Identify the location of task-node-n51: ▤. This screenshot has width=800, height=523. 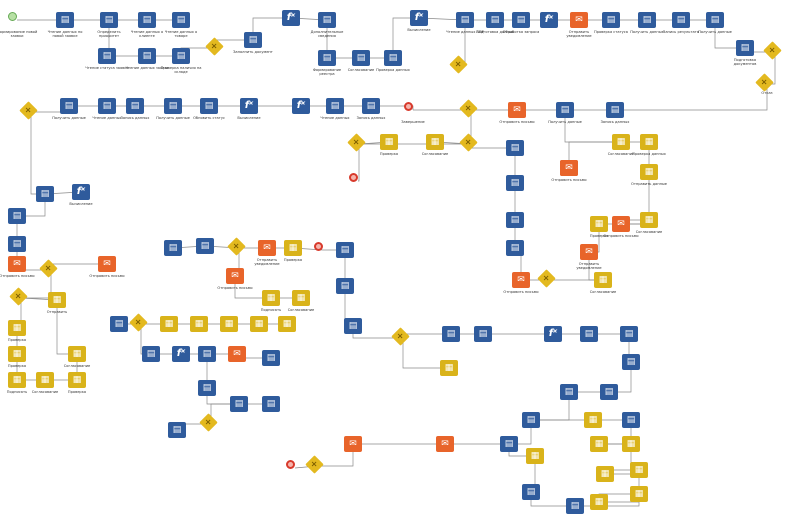
(483, 334).